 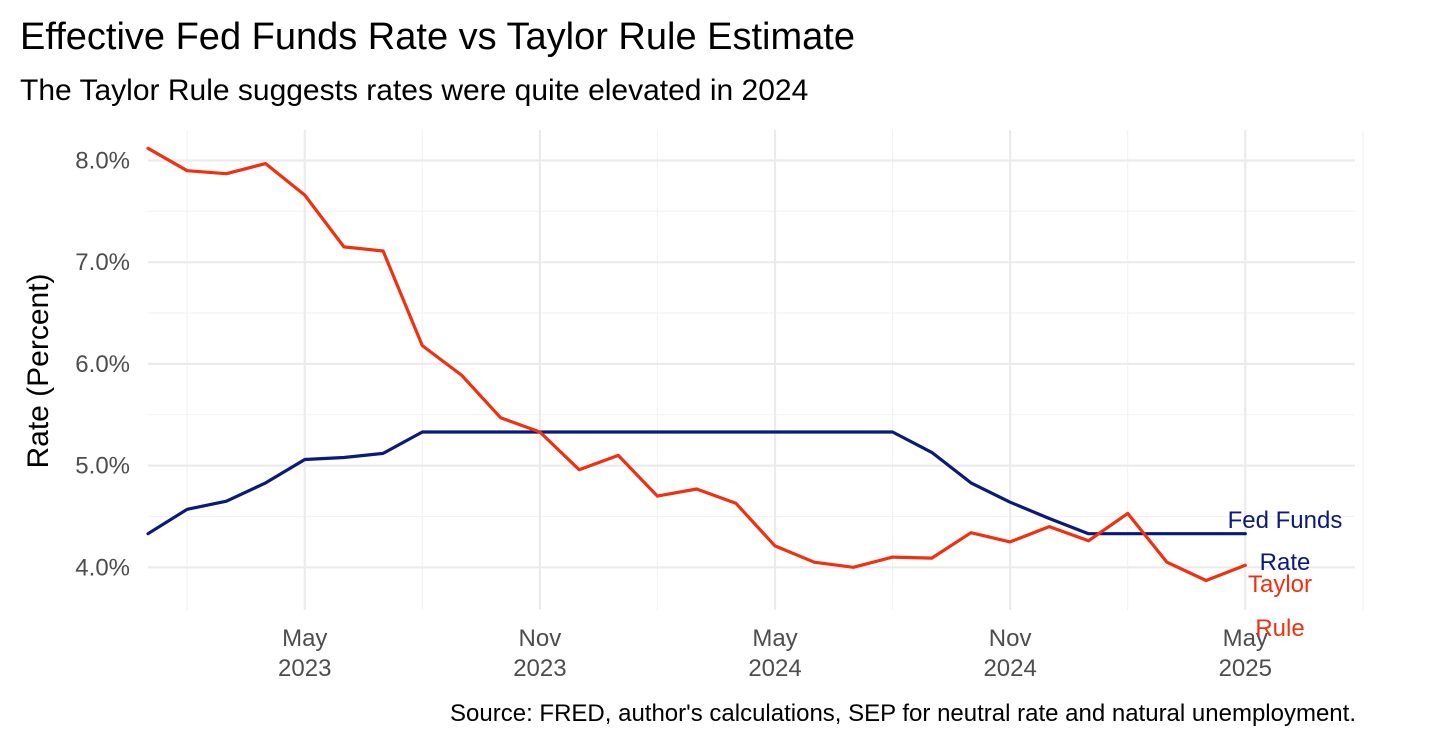 What do you see at coordinates (1285, 562) in the screenshot?
I see `fed-funds-label-line2: Rate` at bounding box center [1285, 562].